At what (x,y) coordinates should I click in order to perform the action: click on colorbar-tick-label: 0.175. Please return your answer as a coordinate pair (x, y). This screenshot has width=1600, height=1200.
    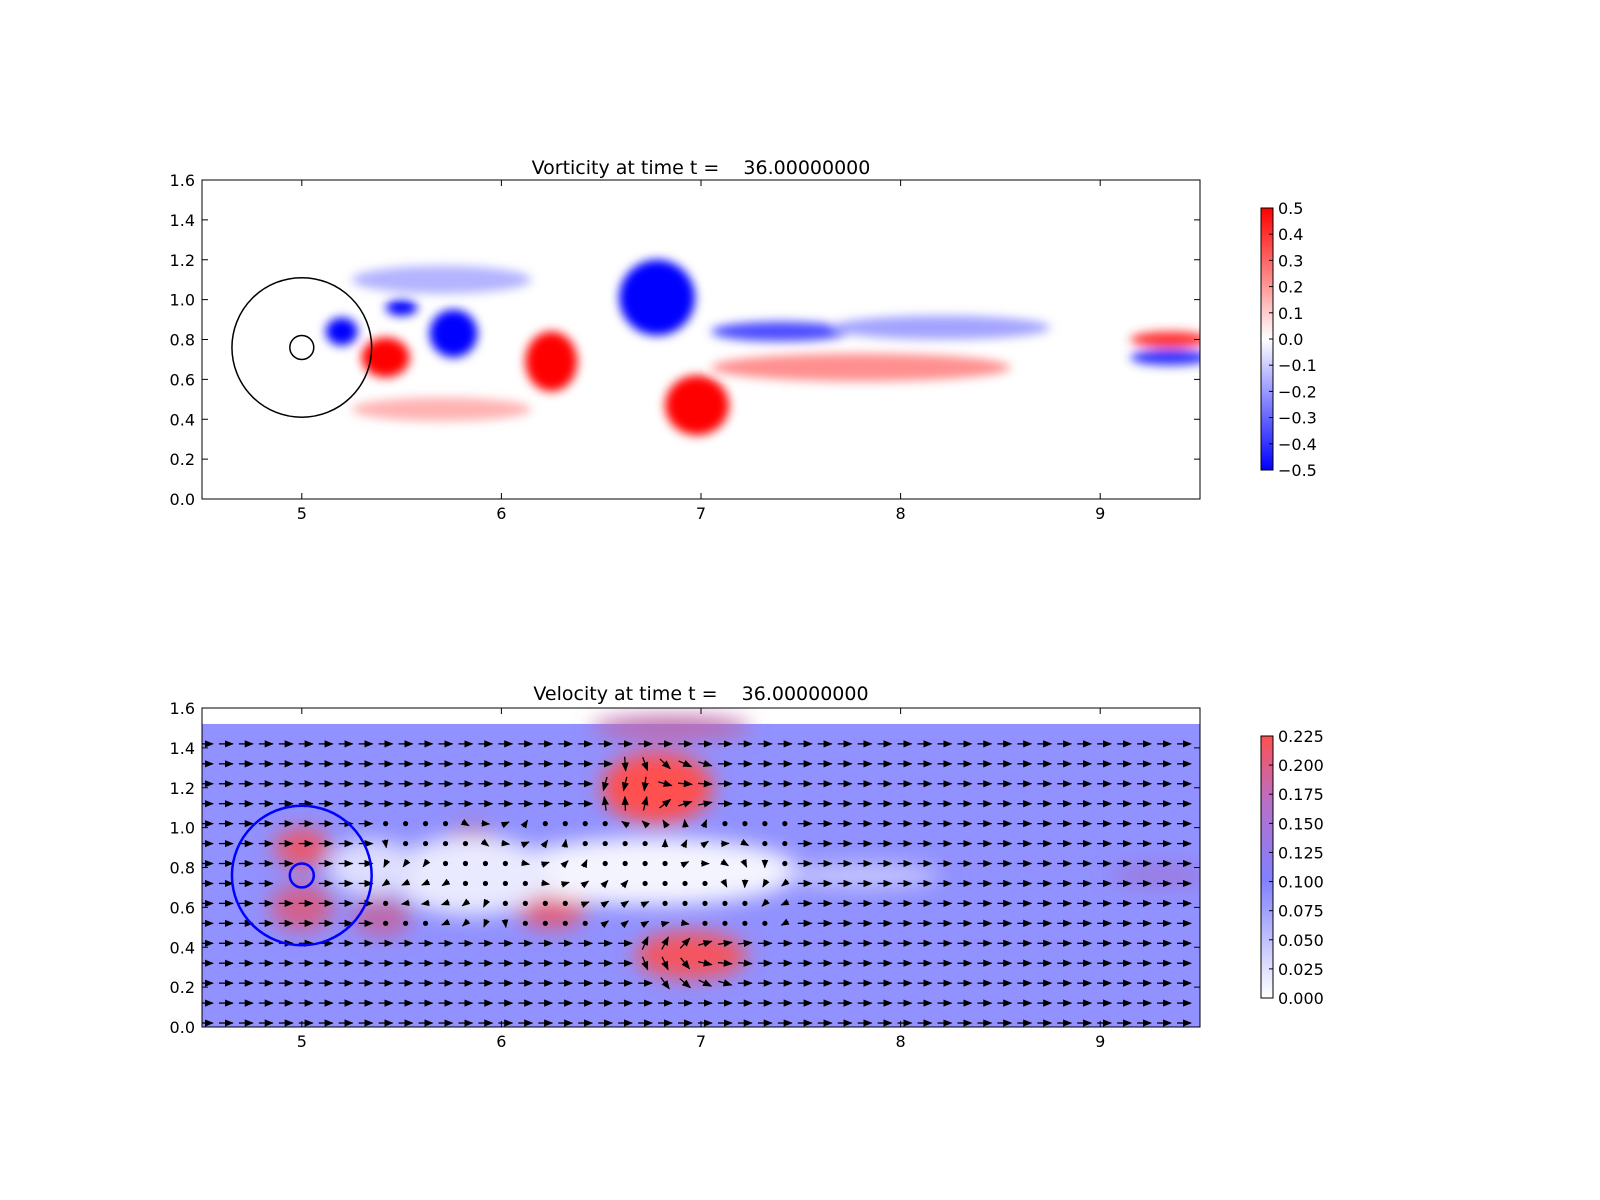
    Looking at the image, I should click on (1301, 794).